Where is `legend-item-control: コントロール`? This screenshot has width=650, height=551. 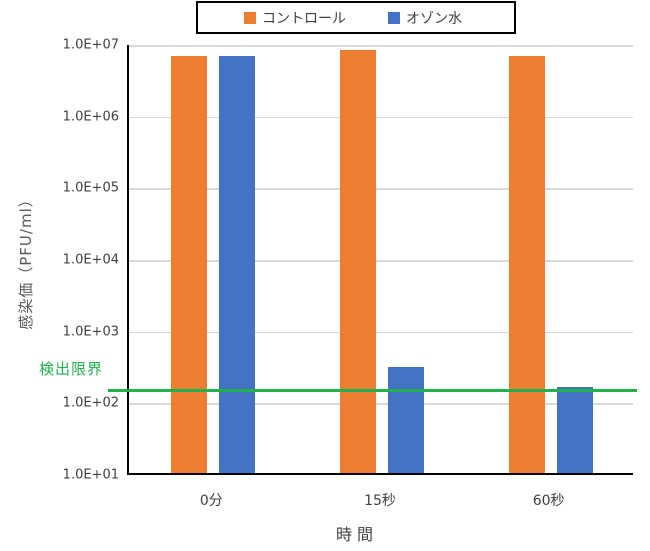 legend-item-control: コントロール is located at coordinates (295, 18).